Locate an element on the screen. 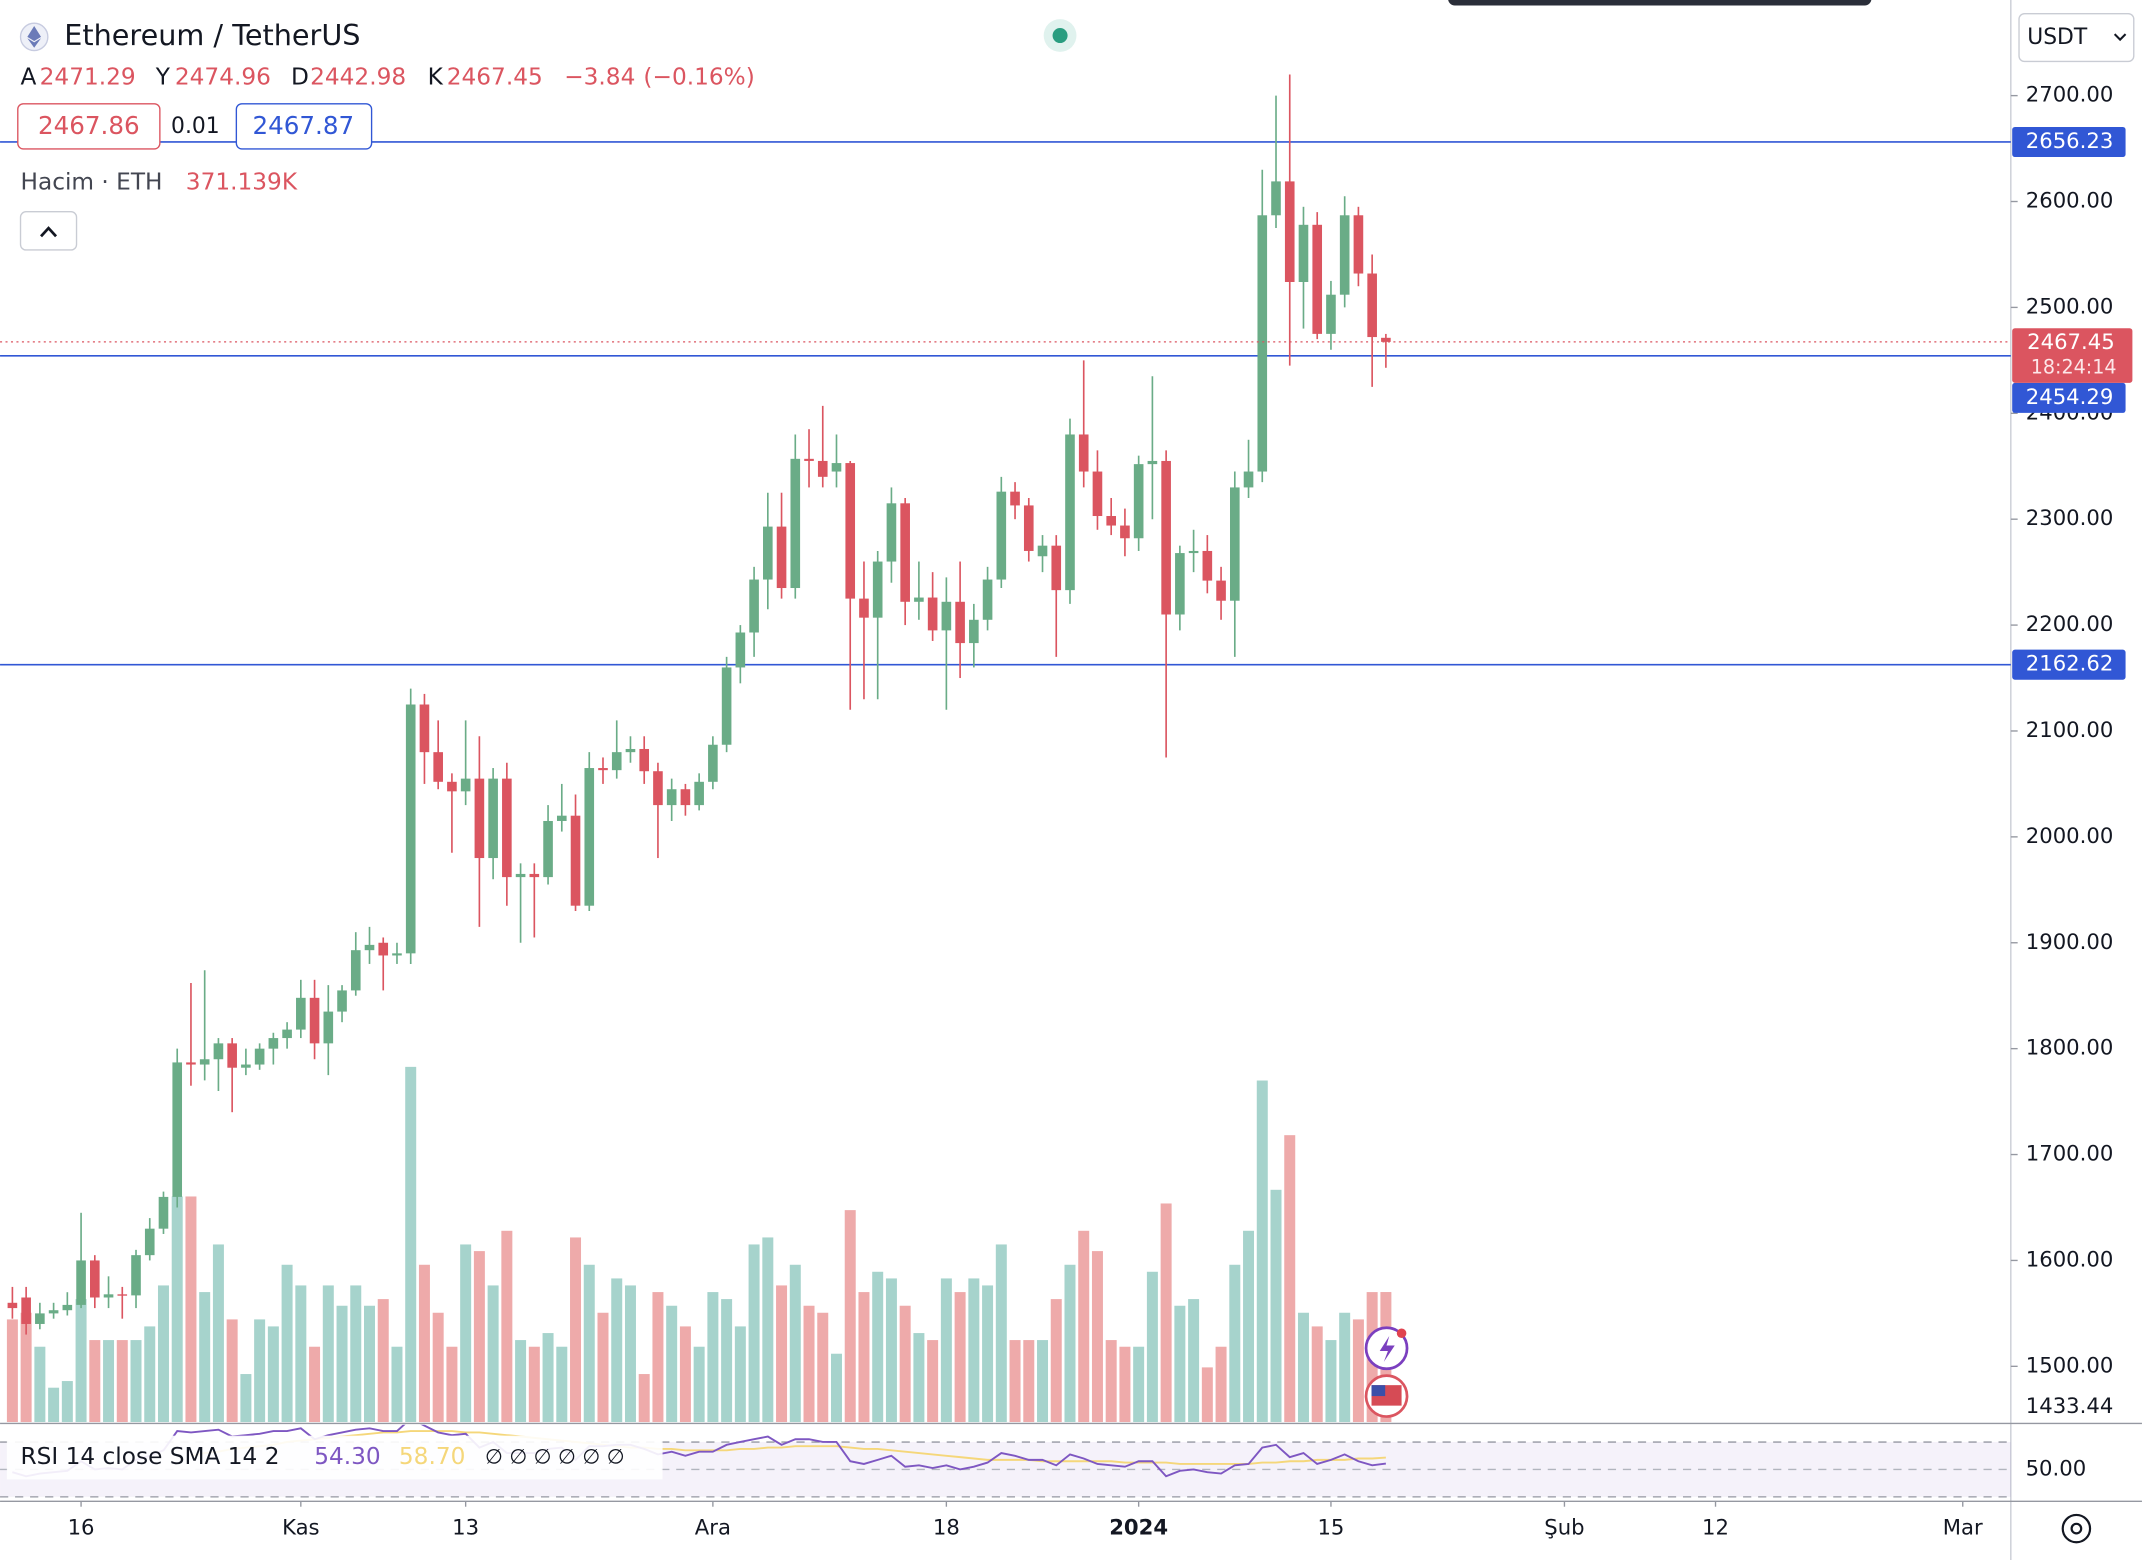  rsi-line is located at coordinates (699, 1451).